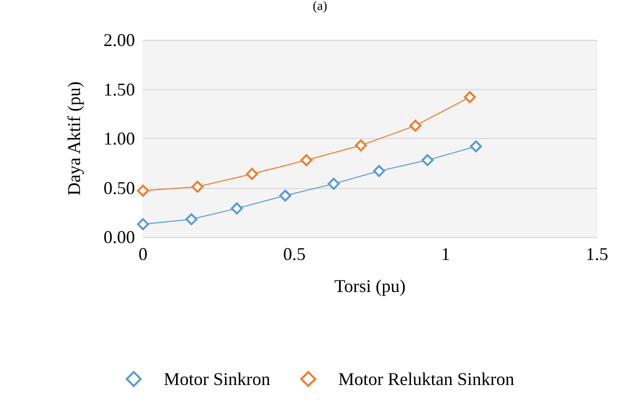  What do you see at coordinates (294, 254) in the screenshot?
I see `x-tick-label: 0.5` at bounding box center [294, 254].